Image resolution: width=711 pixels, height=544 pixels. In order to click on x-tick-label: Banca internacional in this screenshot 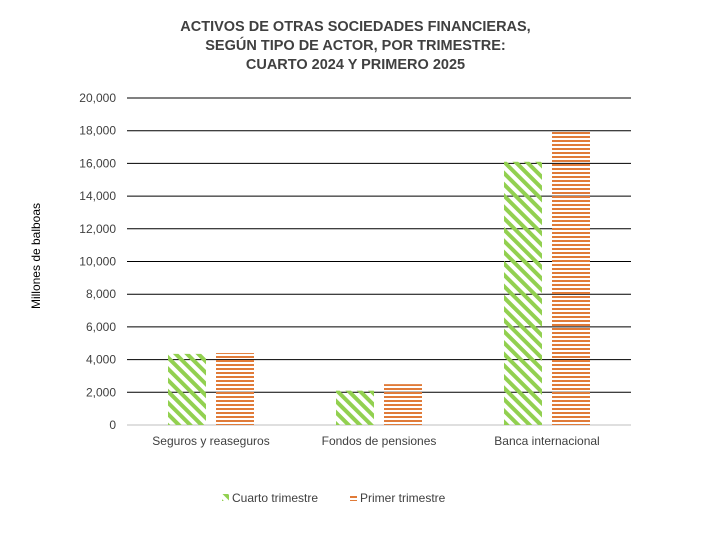, I will do `click(546, 441)`.